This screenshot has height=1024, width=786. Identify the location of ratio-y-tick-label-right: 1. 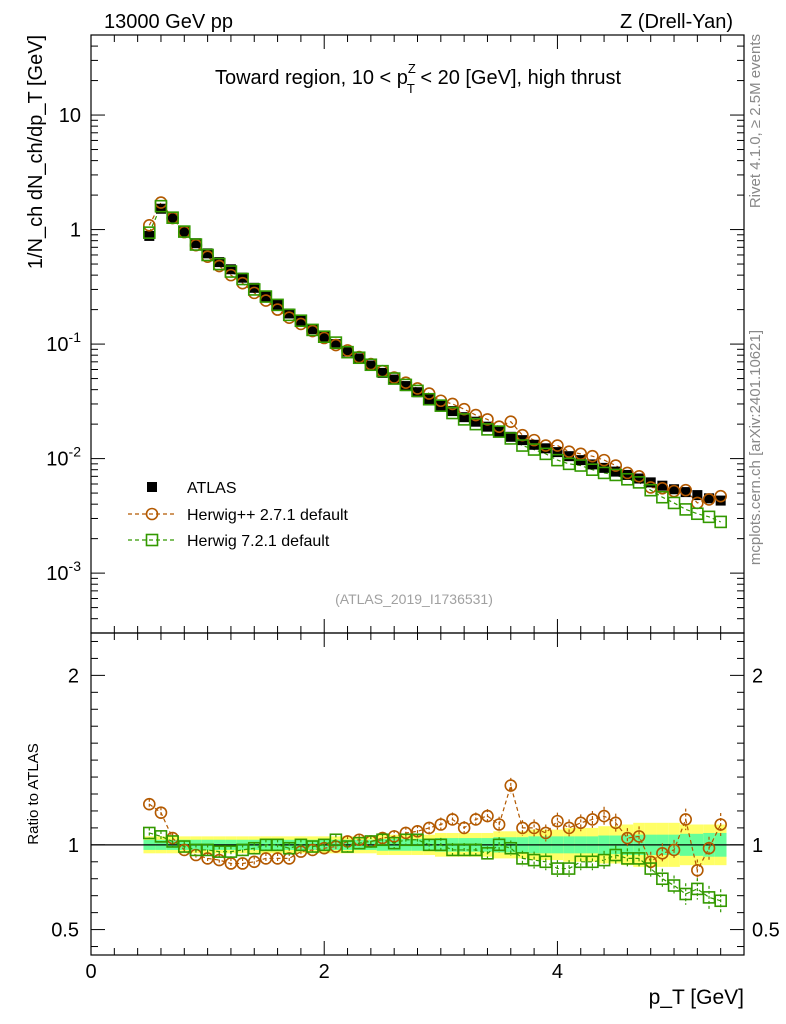
(757, 846).